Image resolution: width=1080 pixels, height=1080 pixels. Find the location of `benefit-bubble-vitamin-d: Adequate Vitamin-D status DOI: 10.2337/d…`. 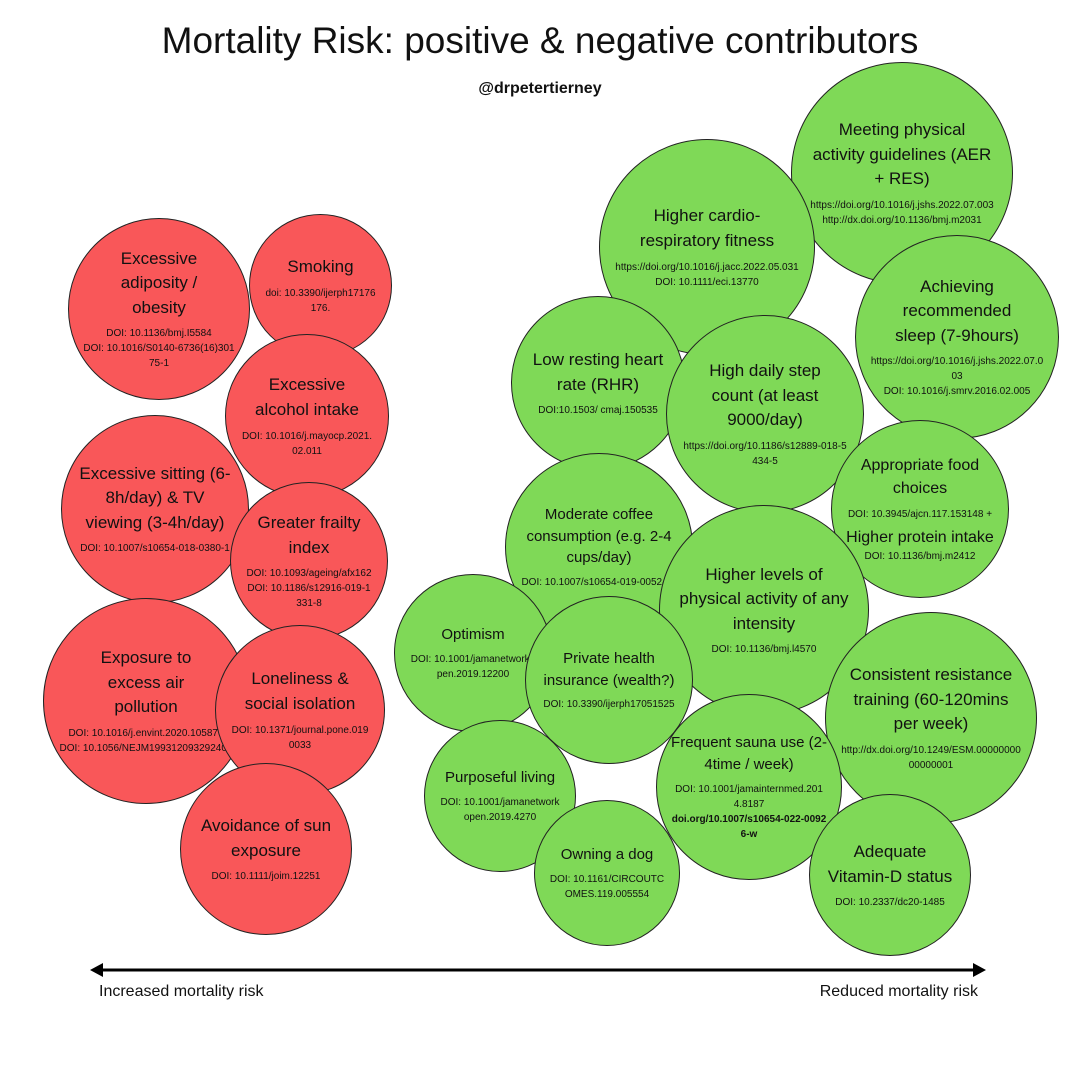

benefit-bubble-vitamin-d: Adequate Vitamin-D status DOI: 10.2337/d… is located at coordinates (890, 875).